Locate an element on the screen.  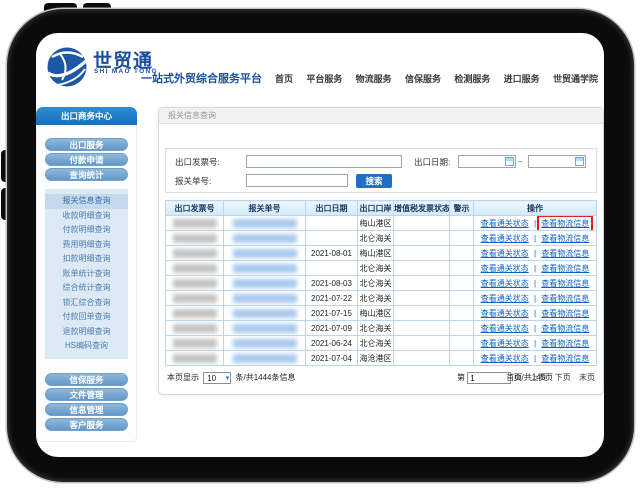
first-page-link: 首页 is located at coordinates (514, 377).